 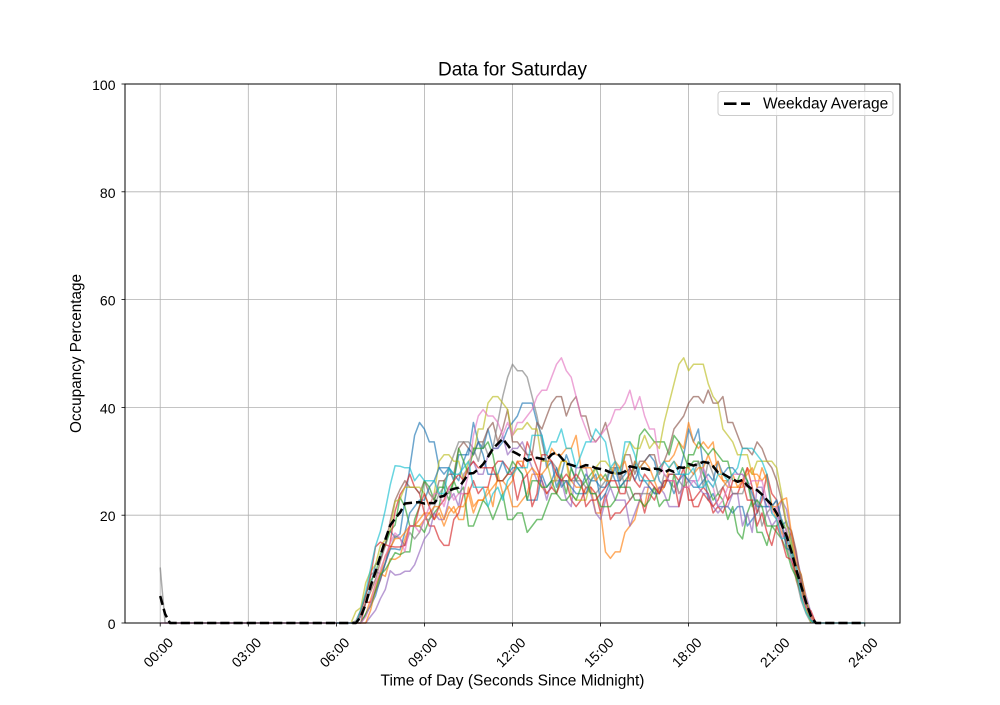 What do you see at coordinates (108, 408) in the screenshot?
I see `svg-text: 40` at bounding box center [108, 408].